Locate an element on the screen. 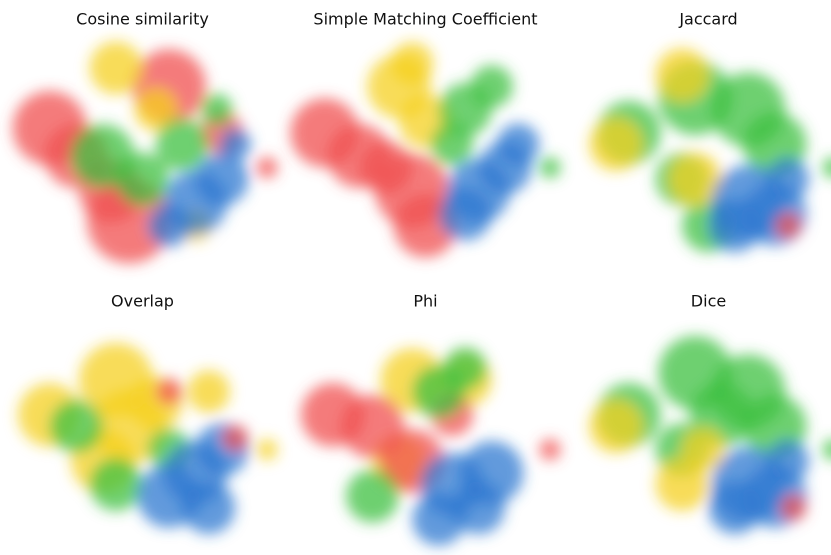 This screenshot has height=555, width=831. chart-title: Dice is located at coordinates (708, 301).